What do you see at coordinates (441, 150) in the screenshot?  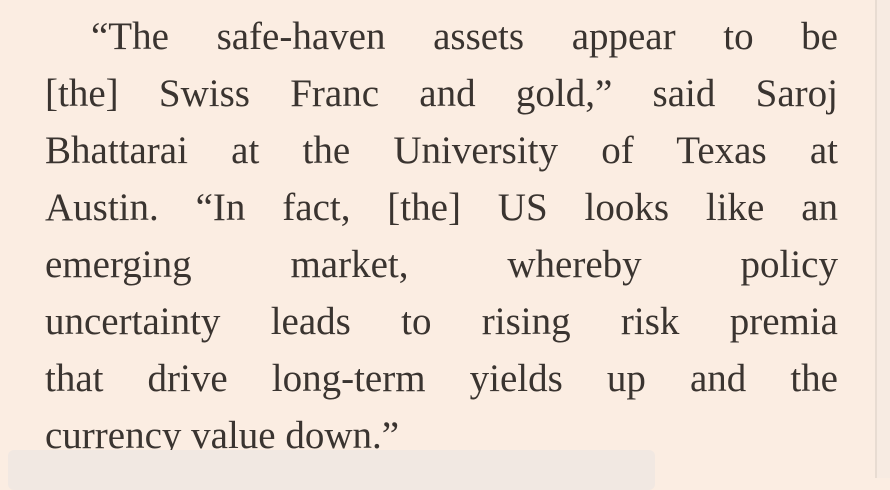 I see `text-line: Bhattarai at the University of Texas at` at bounding box center [441, 150].